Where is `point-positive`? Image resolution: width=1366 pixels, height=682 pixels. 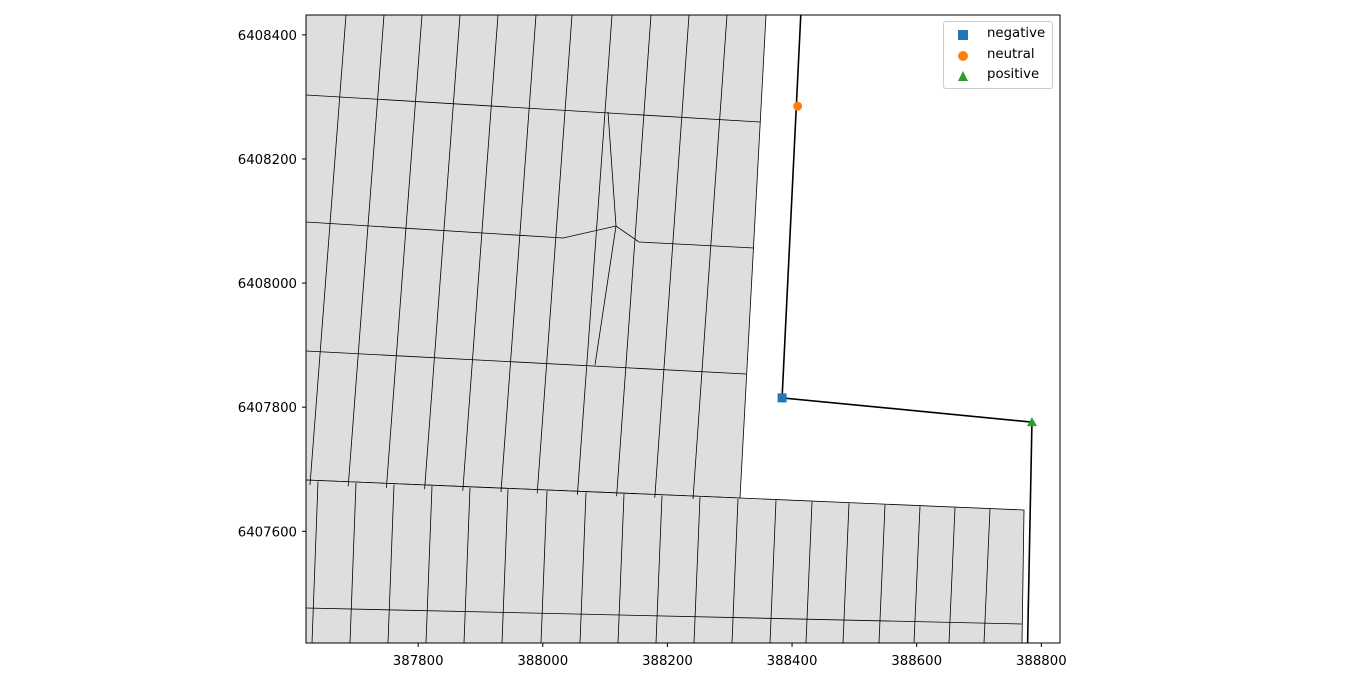
point-positive is located at coordinates (1031, 422).